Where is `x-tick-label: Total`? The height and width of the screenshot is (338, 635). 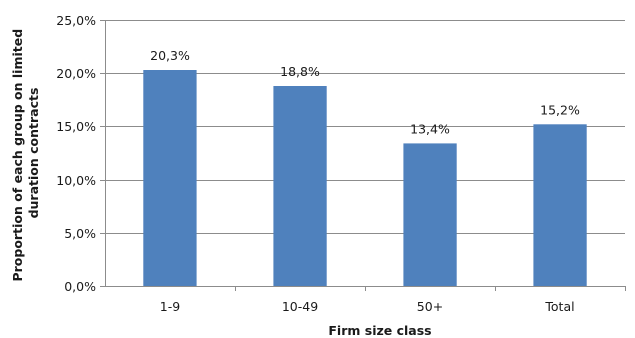 x-tick-label: Total is located at coordinates (559, 306).